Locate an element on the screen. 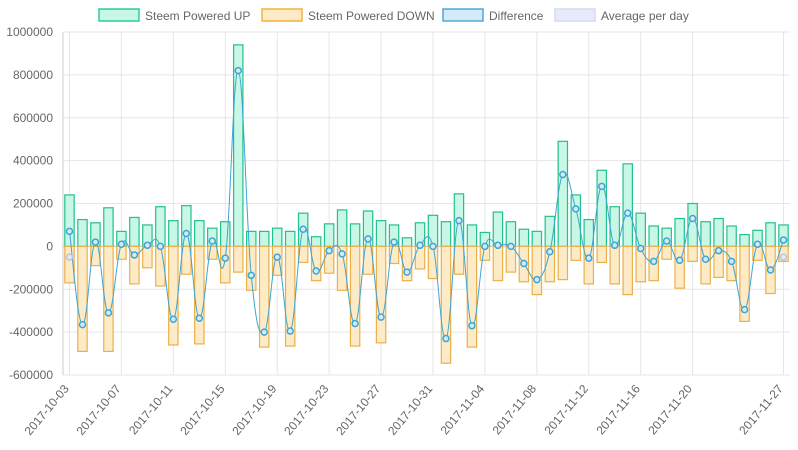 Image resolution: width=798 pixels, height=450 pixels. x-tick-label: 2017-11-16 is located at coordinates (618, 410).